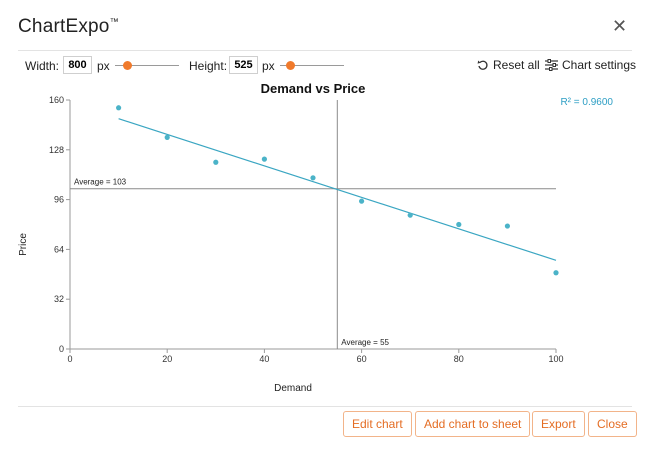  I want to click on undo-icon, so click(483, 65).